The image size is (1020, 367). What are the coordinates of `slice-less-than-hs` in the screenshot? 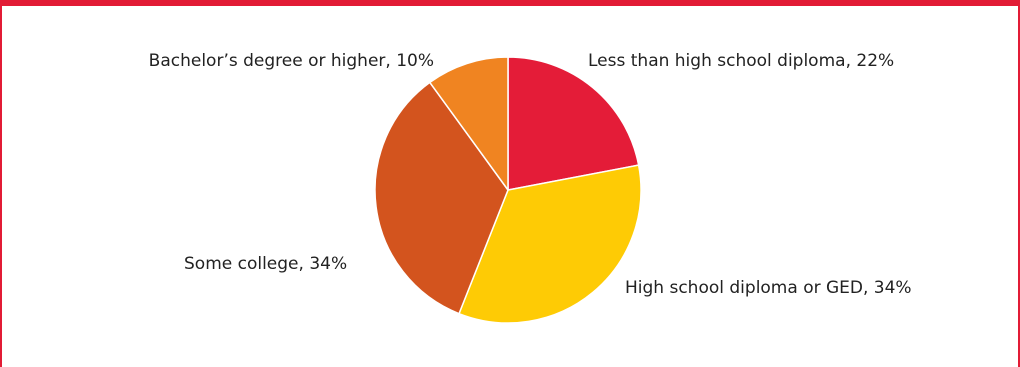 It's located at (573, 123).